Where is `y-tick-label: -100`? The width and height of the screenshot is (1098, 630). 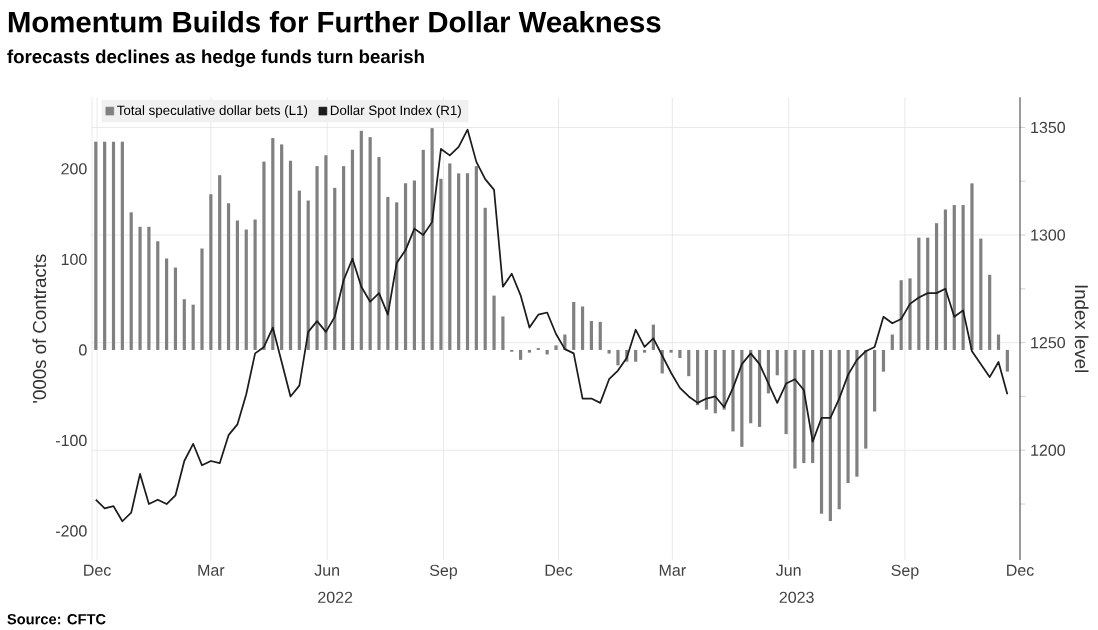
y-tick-label: -100 is located at coordinates (71, 440).